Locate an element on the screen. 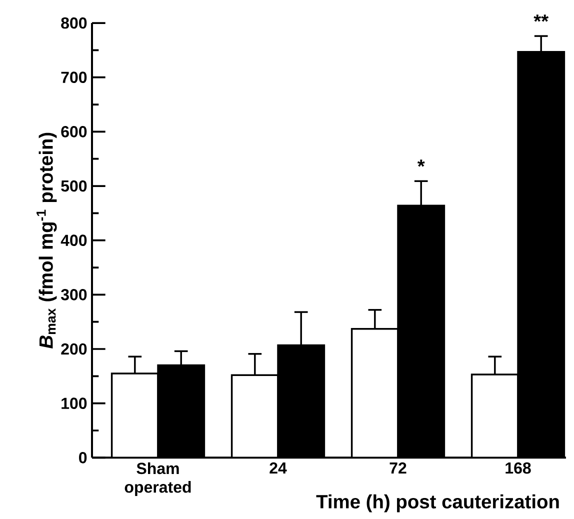  y-tick-label: 300 is located at coordinates (73, 294).